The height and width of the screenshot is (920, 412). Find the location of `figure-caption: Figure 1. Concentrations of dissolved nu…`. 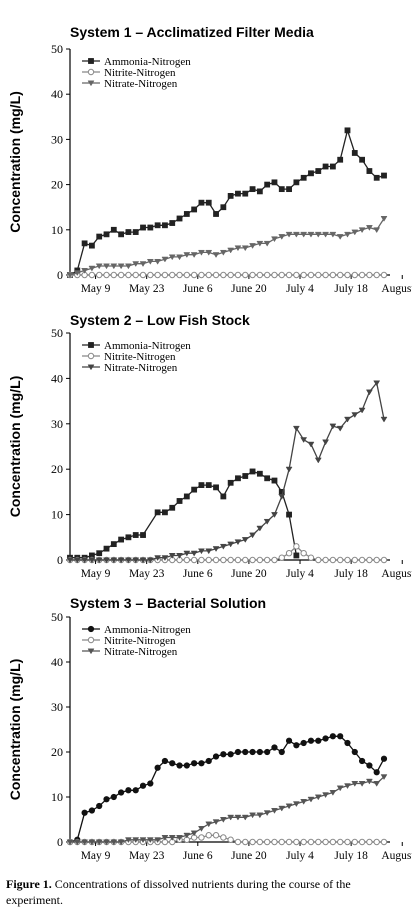

figure-caption: Figure 1. Concentrations of dissolved nu… is located at coordinates (206, 892).